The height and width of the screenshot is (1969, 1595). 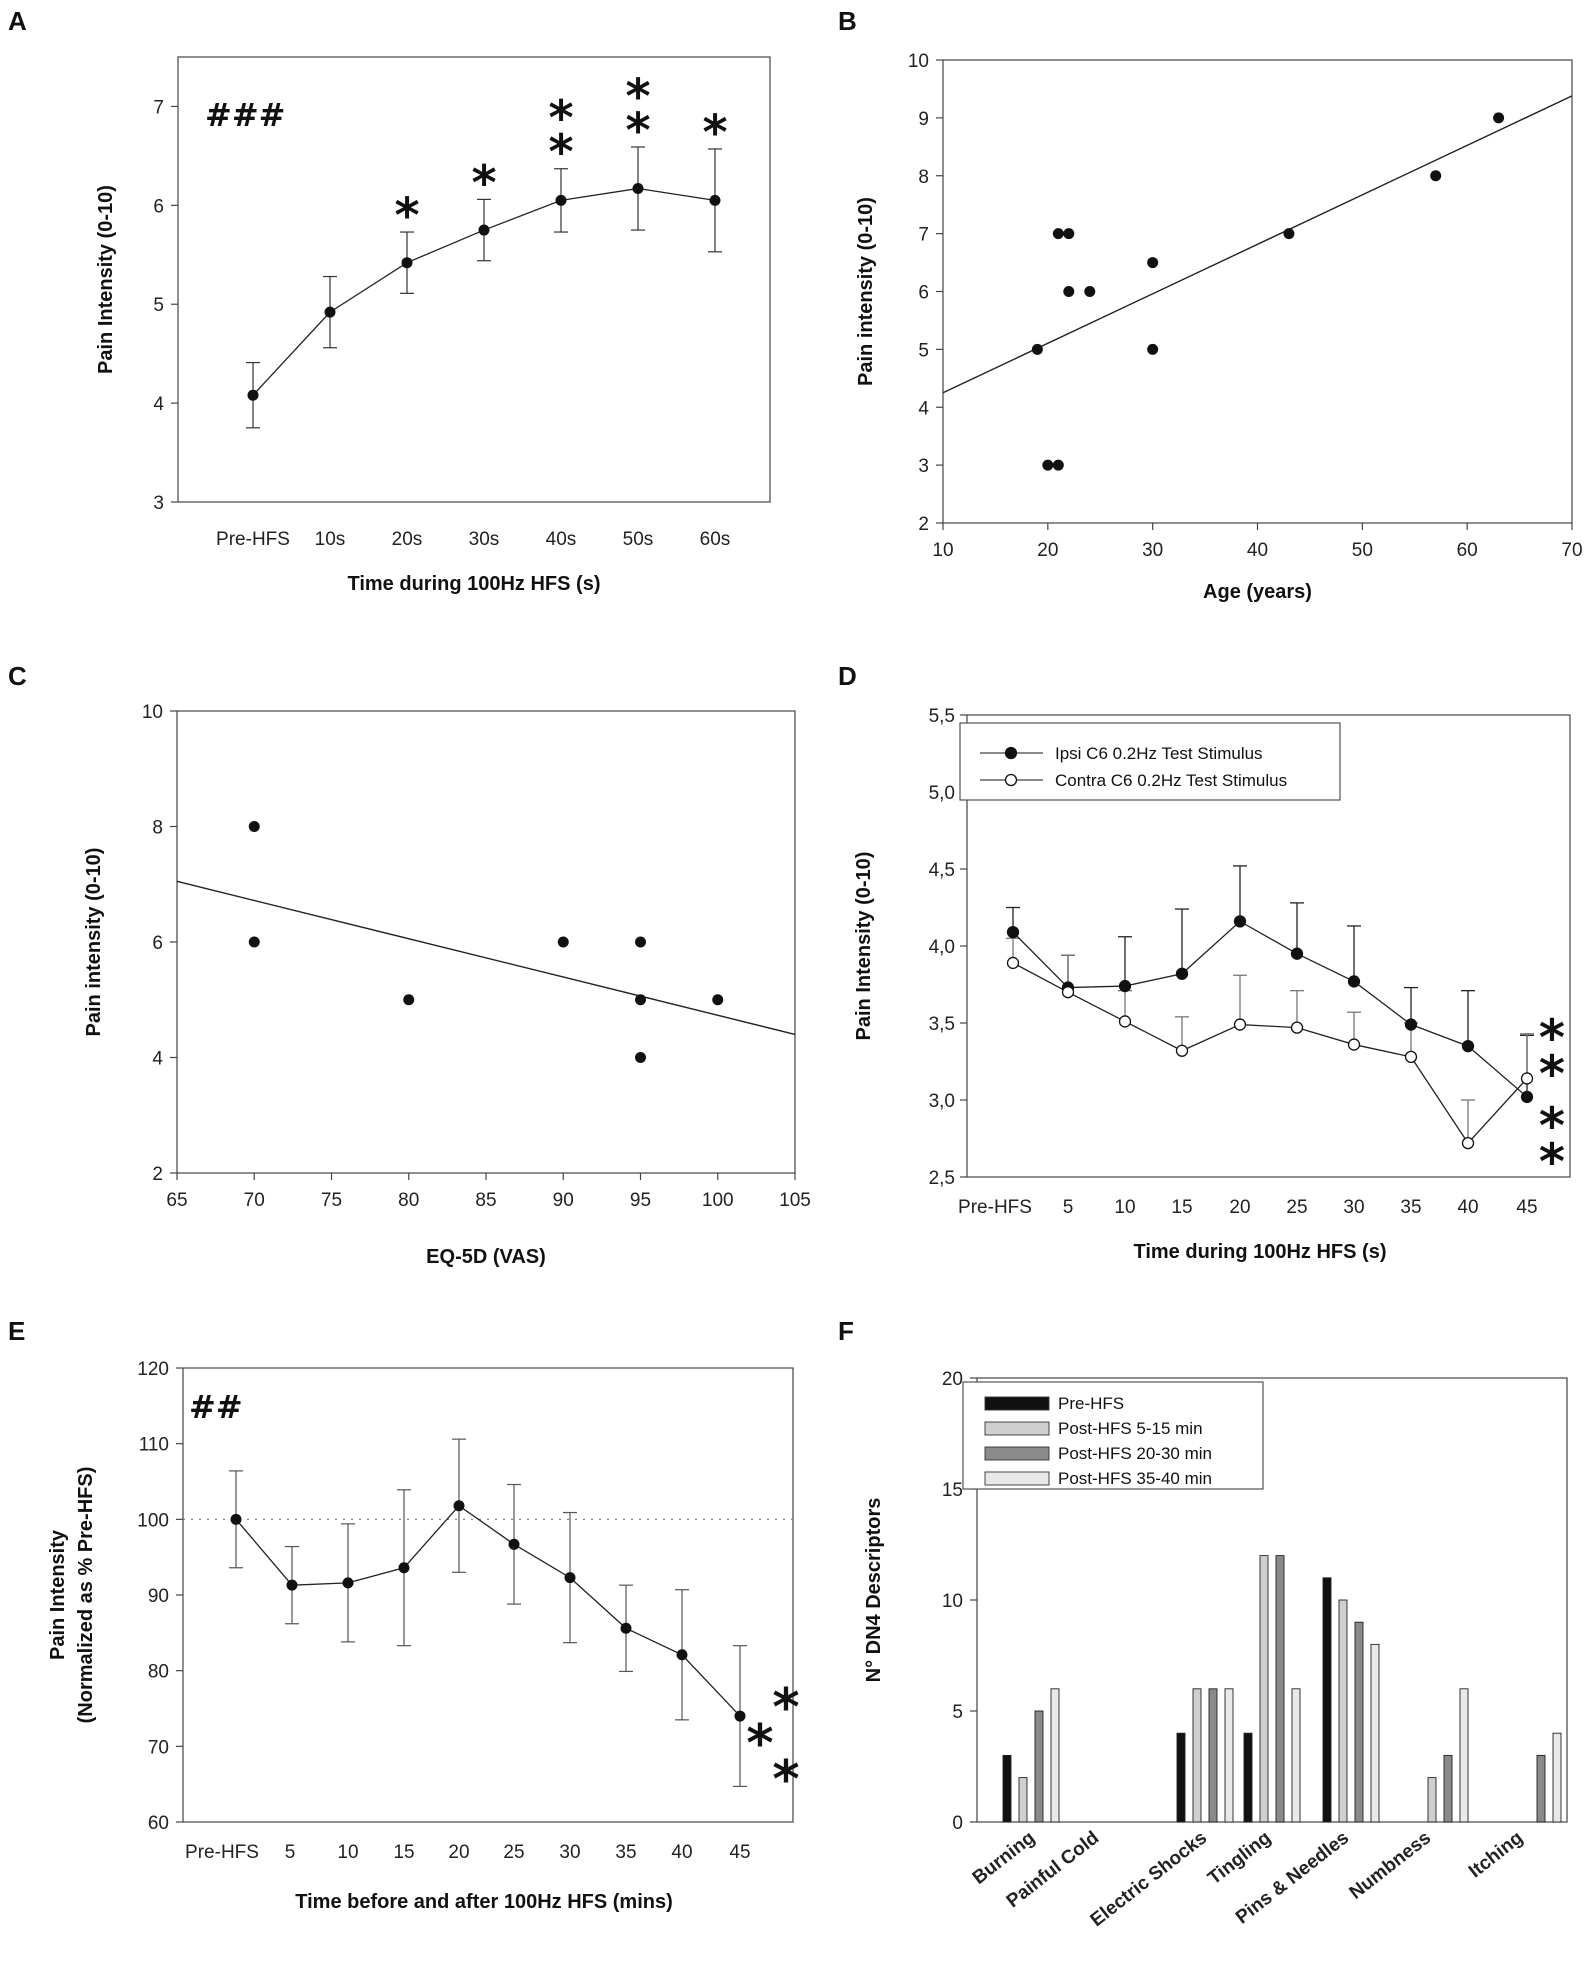 I want to click on y-axis-label-f: N° DN4 Descriptors, so click(x=874, y=1590).